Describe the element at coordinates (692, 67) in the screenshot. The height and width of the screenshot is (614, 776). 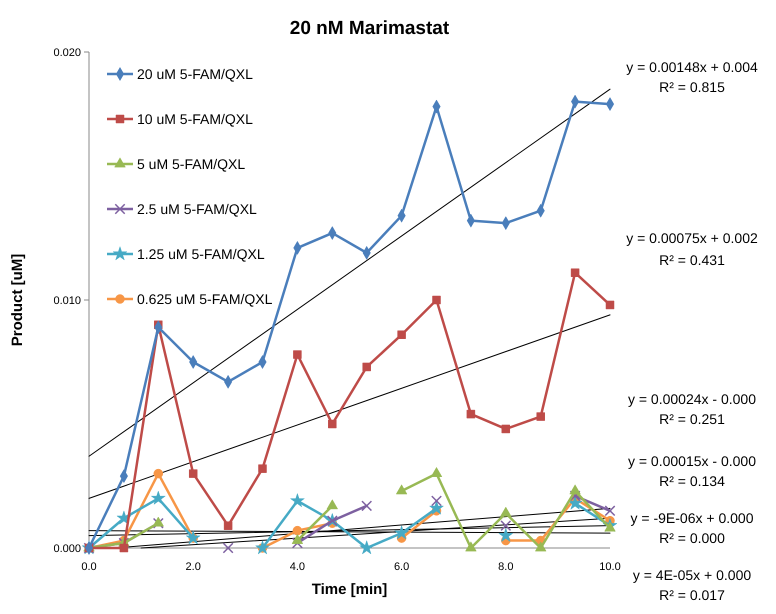
I see `text: y = 0.00148x + 0.004` at that location.